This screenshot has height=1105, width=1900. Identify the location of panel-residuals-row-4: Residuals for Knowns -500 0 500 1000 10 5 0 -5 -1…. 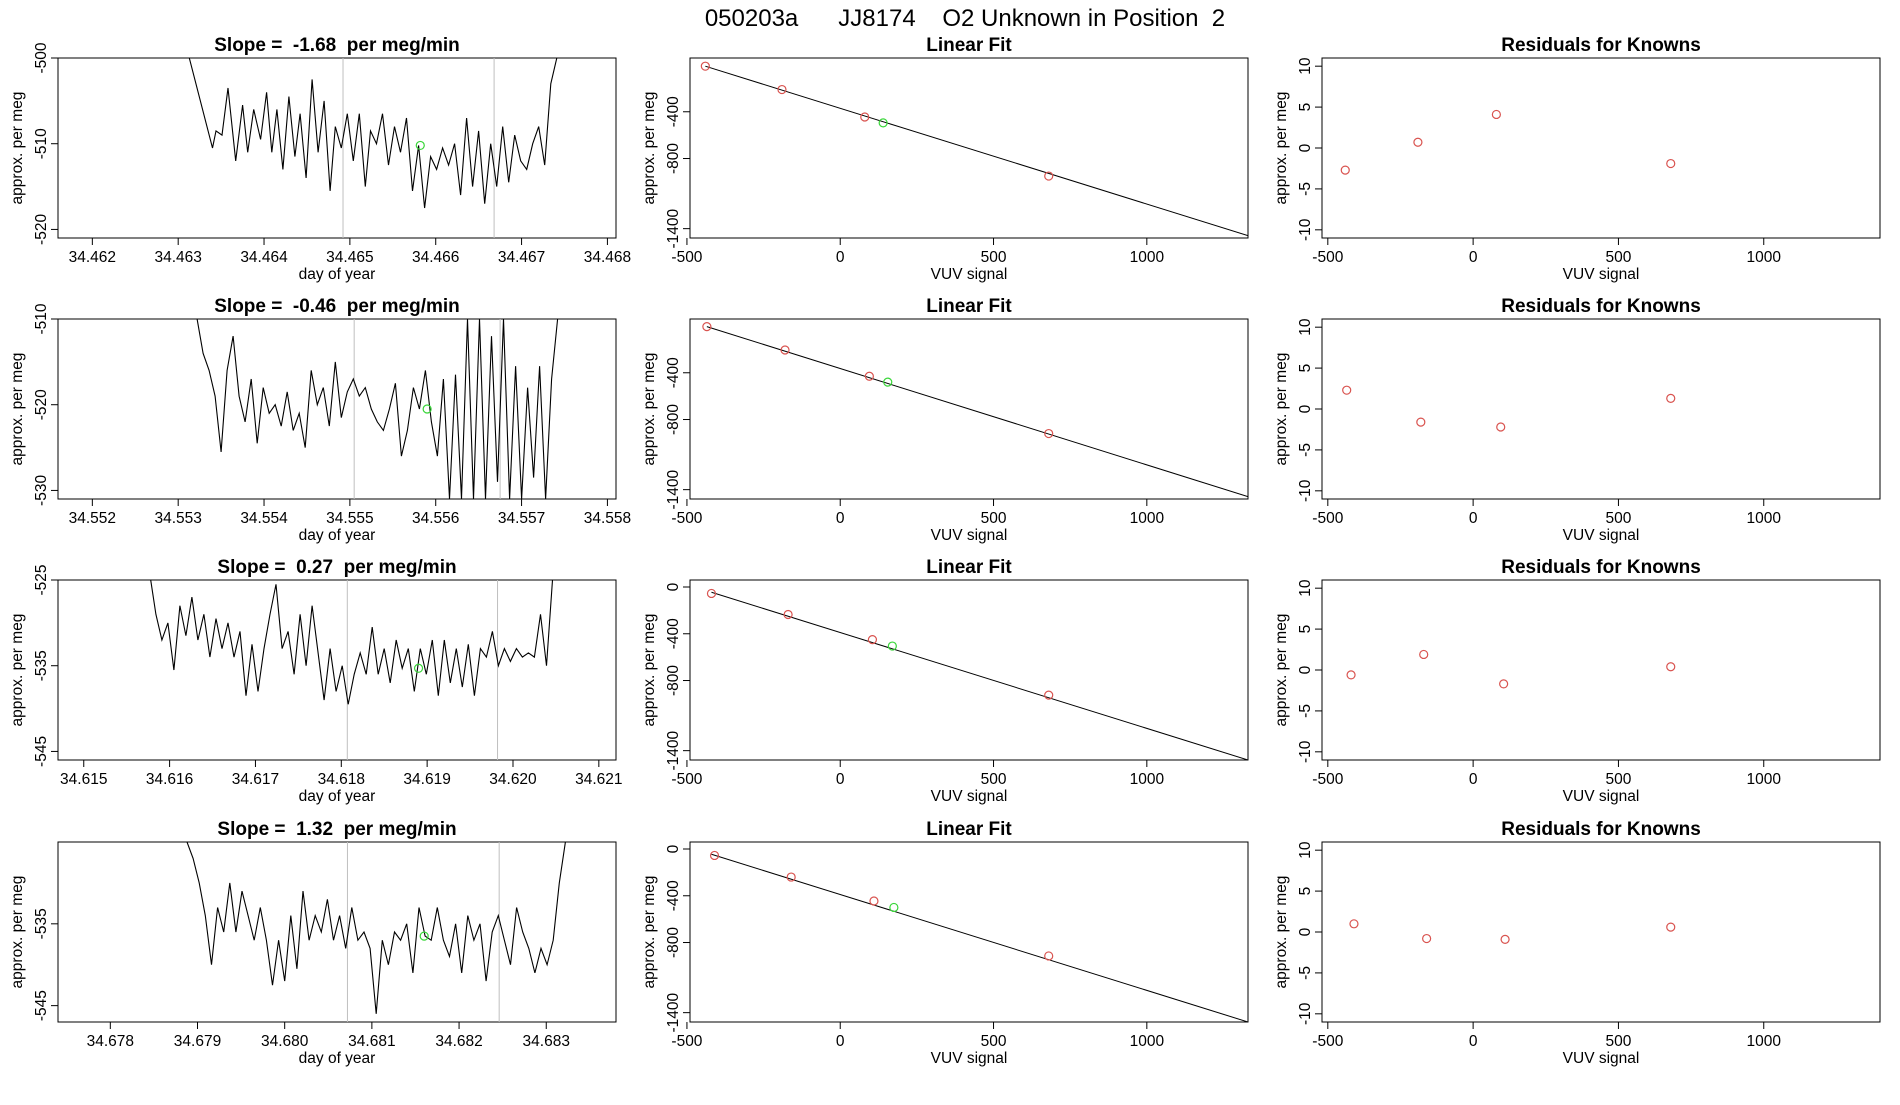
(1577, 943).